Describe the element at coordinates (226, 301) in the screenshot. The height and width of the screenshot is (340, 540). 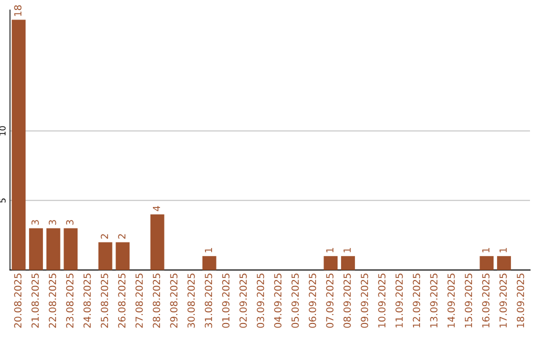
I see `x-tick-label: 01.09.2025` at that location.